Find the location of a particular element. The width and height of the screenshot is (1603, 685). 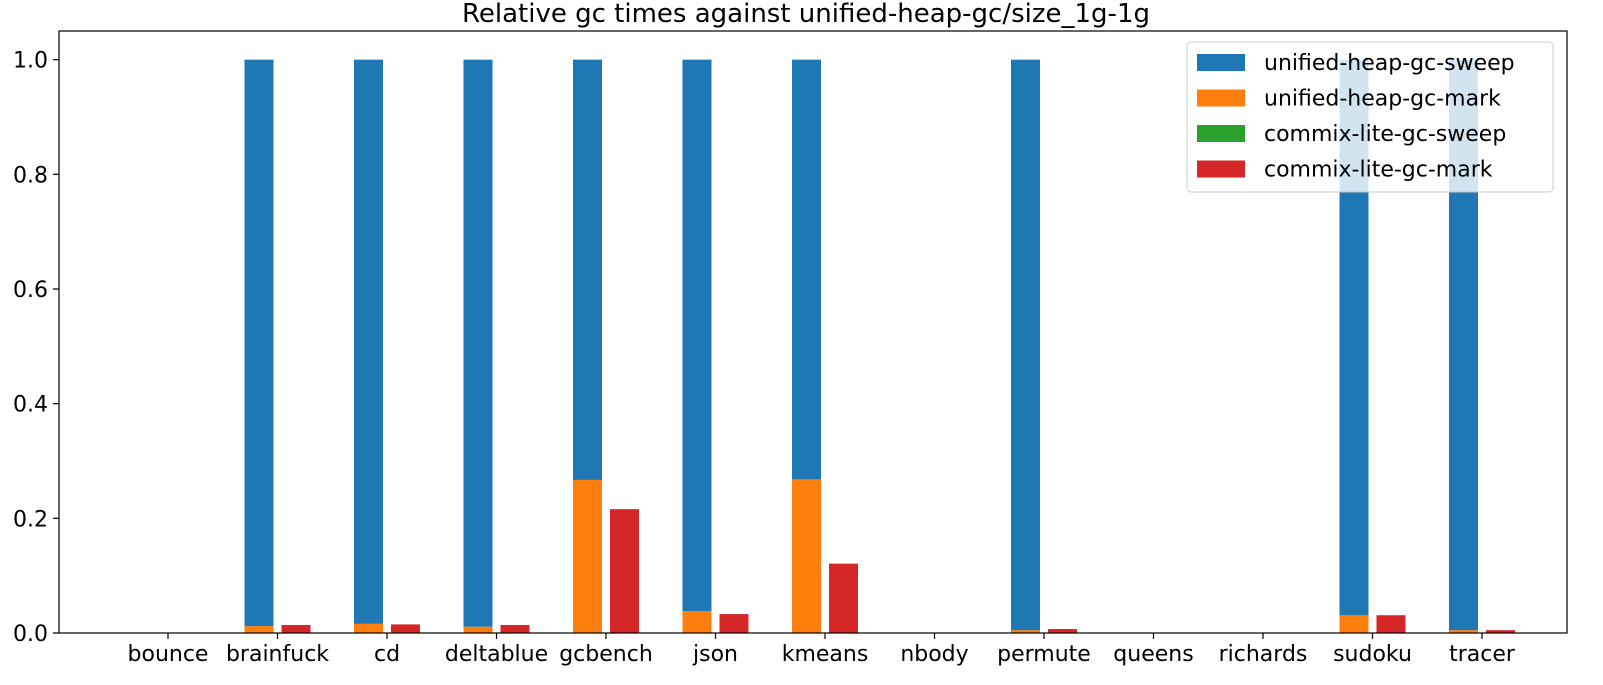

y-tick-label: 0.4 is located at coordinates (30, 405).